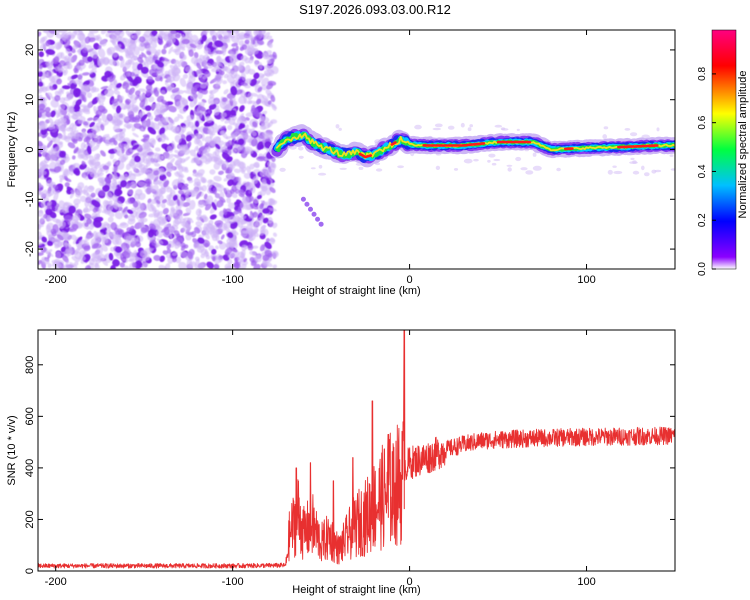  I want to click on colorbar-tick-label: 0.0, so click(702, 269).